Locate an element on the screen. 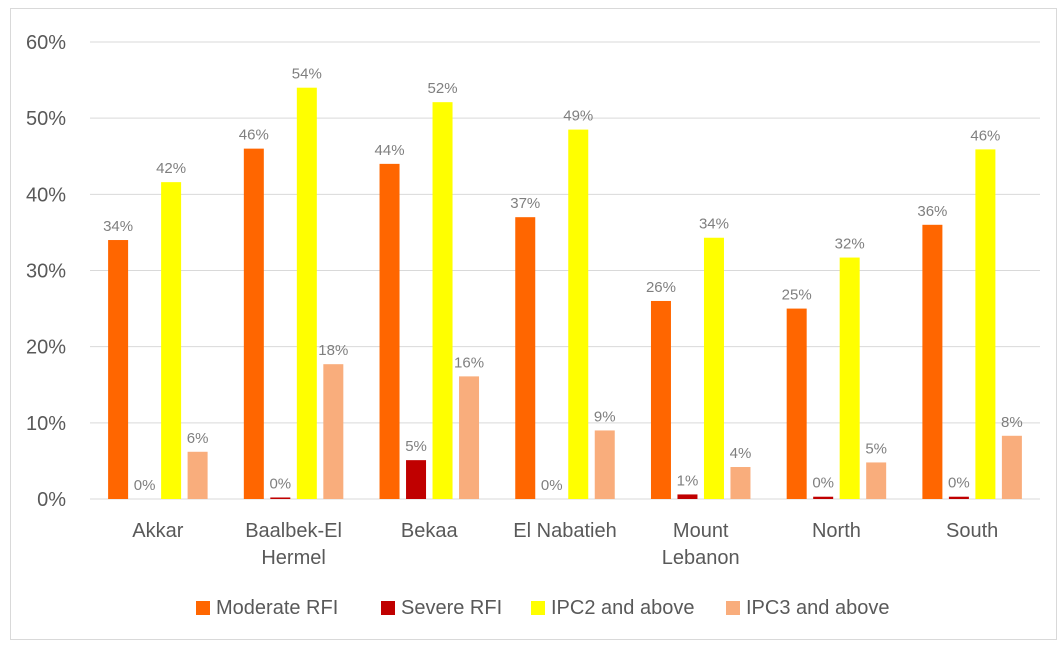 The height and width of the screenshot is (648, 1064). data-label: 52% is located at coordinates (443, 88).